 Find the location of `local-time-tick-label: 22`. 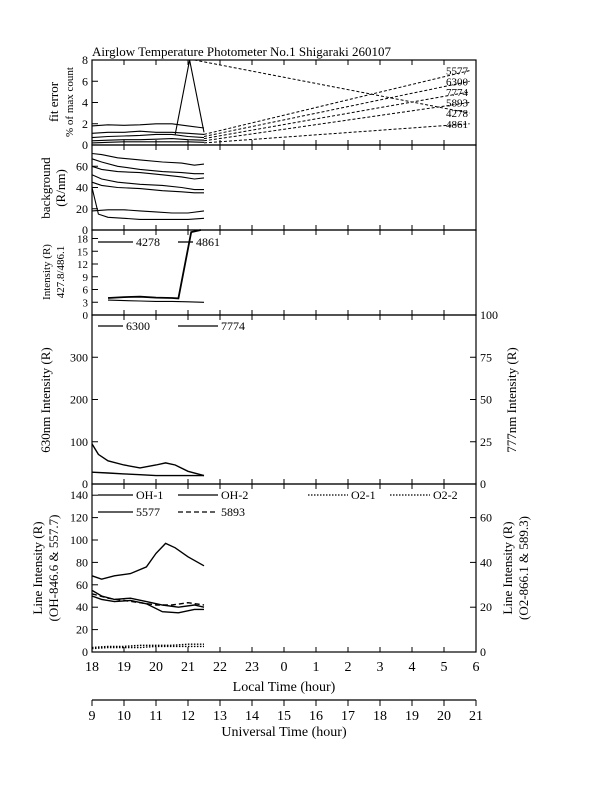

local-time-tick-label: 22 is located at coordinates (220, 667).